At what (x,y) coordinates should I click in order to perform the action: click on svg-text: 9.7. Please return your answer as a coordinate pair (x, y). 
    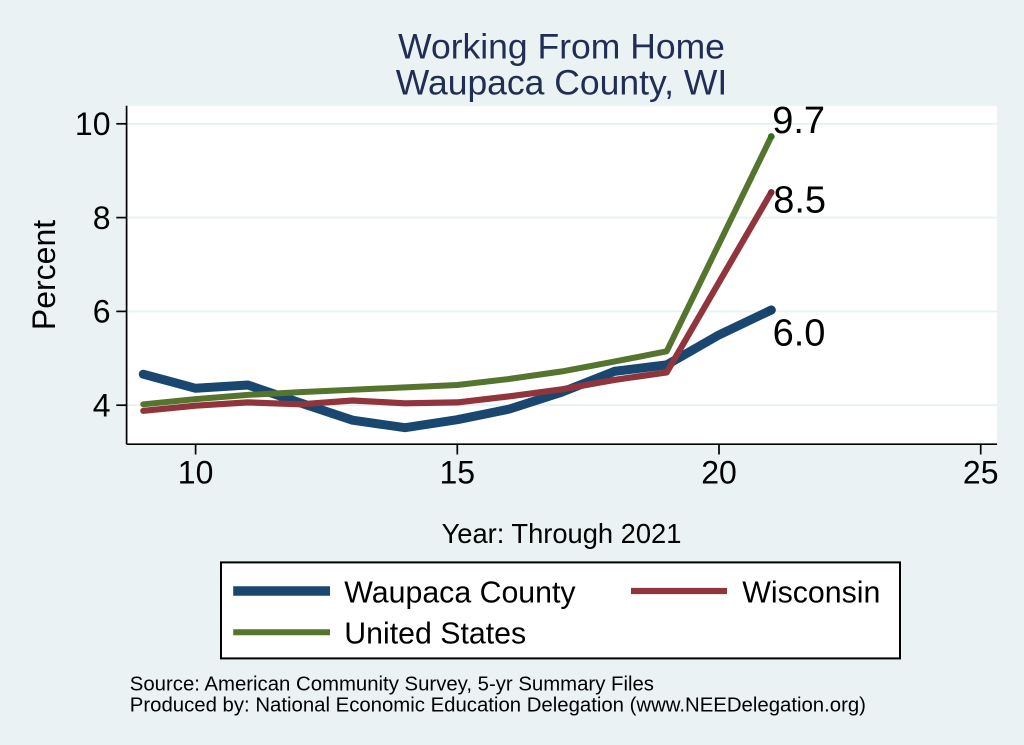
    Looking at the image, I should click on (798, 121).